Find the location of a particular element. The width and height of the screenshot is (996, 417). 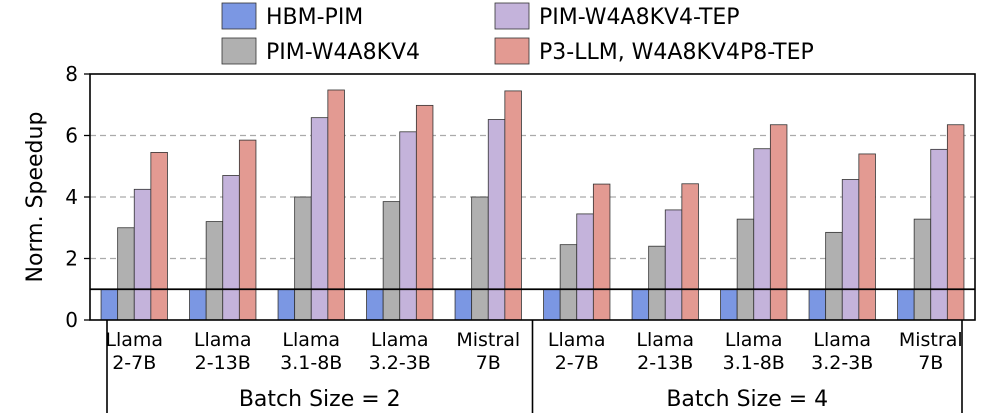

legend-label: P3-LLM, W4A8KV4P8-TEP is located at coordinates (676, 52).